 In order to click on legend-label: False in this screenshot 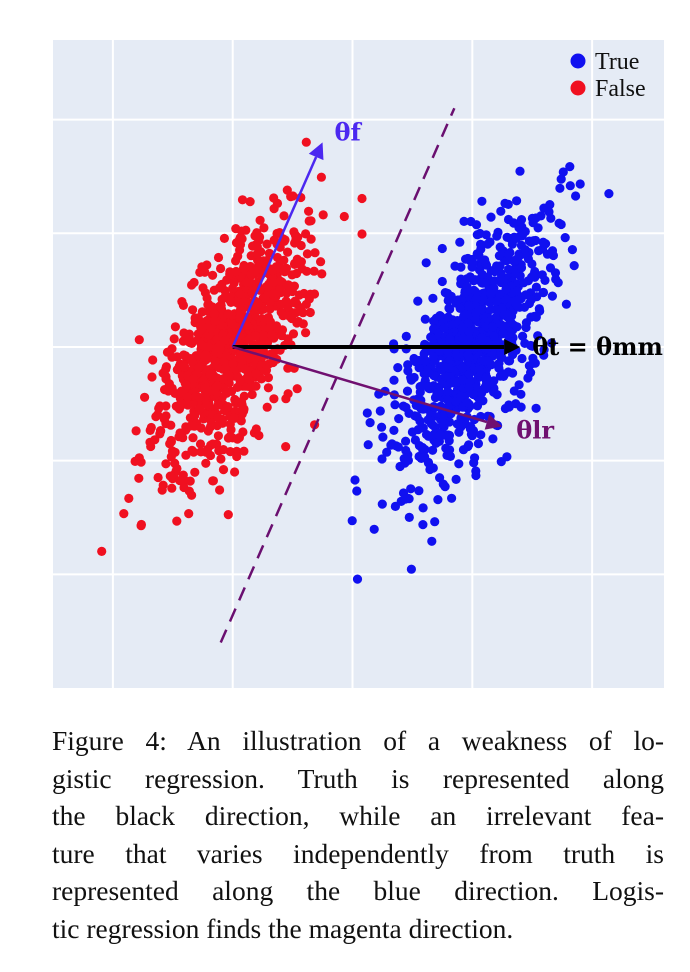, I will do `click(620, 89)`.